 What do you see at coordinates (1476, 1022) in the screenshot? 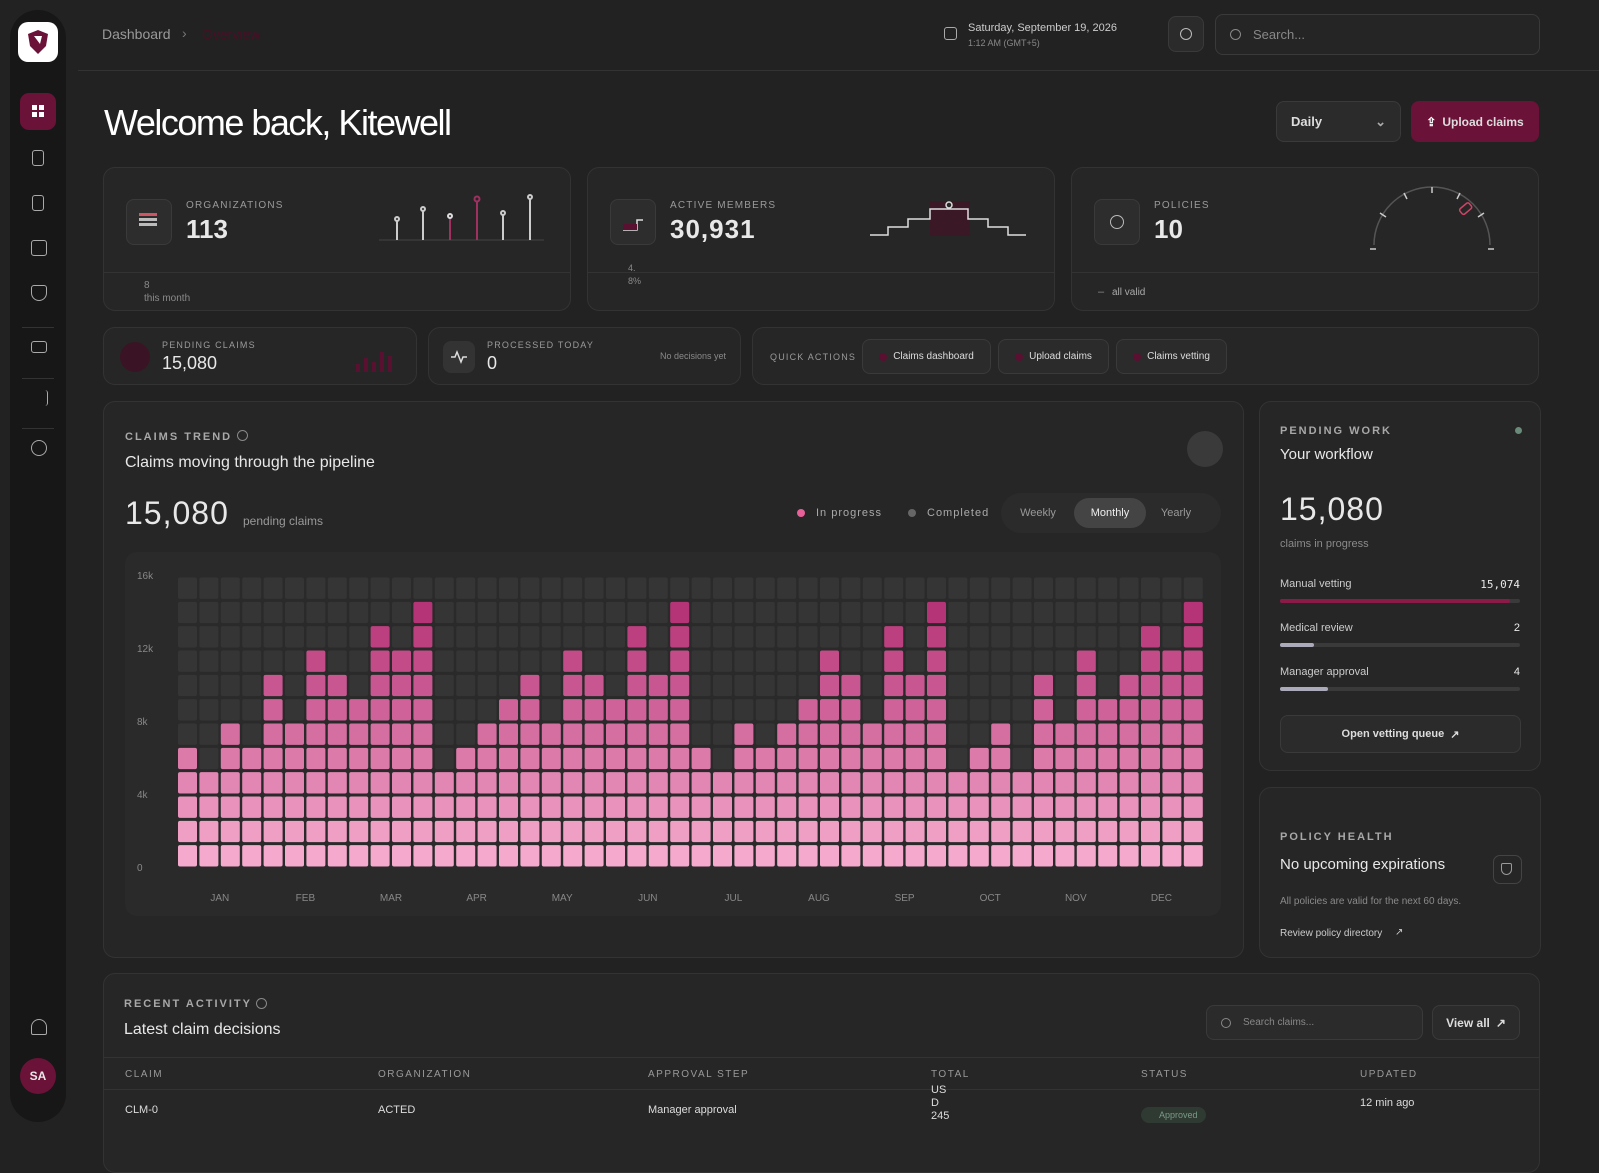
I see `view-all-button: View all ↗` at bounding box center [1476, 1022].